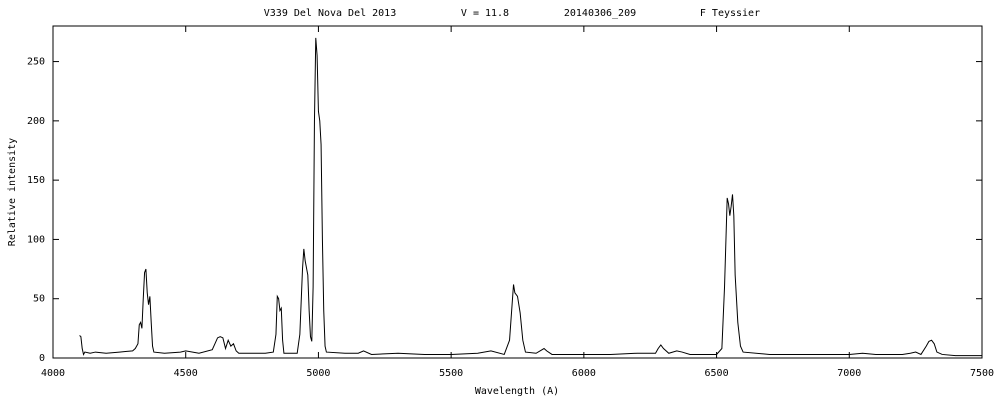 This screenshot has height=400, width=1000. Describe the element at coordinates (330, 13) in the screenshot. I see `title-object: V339 Del Nova Del 2013` at that location.